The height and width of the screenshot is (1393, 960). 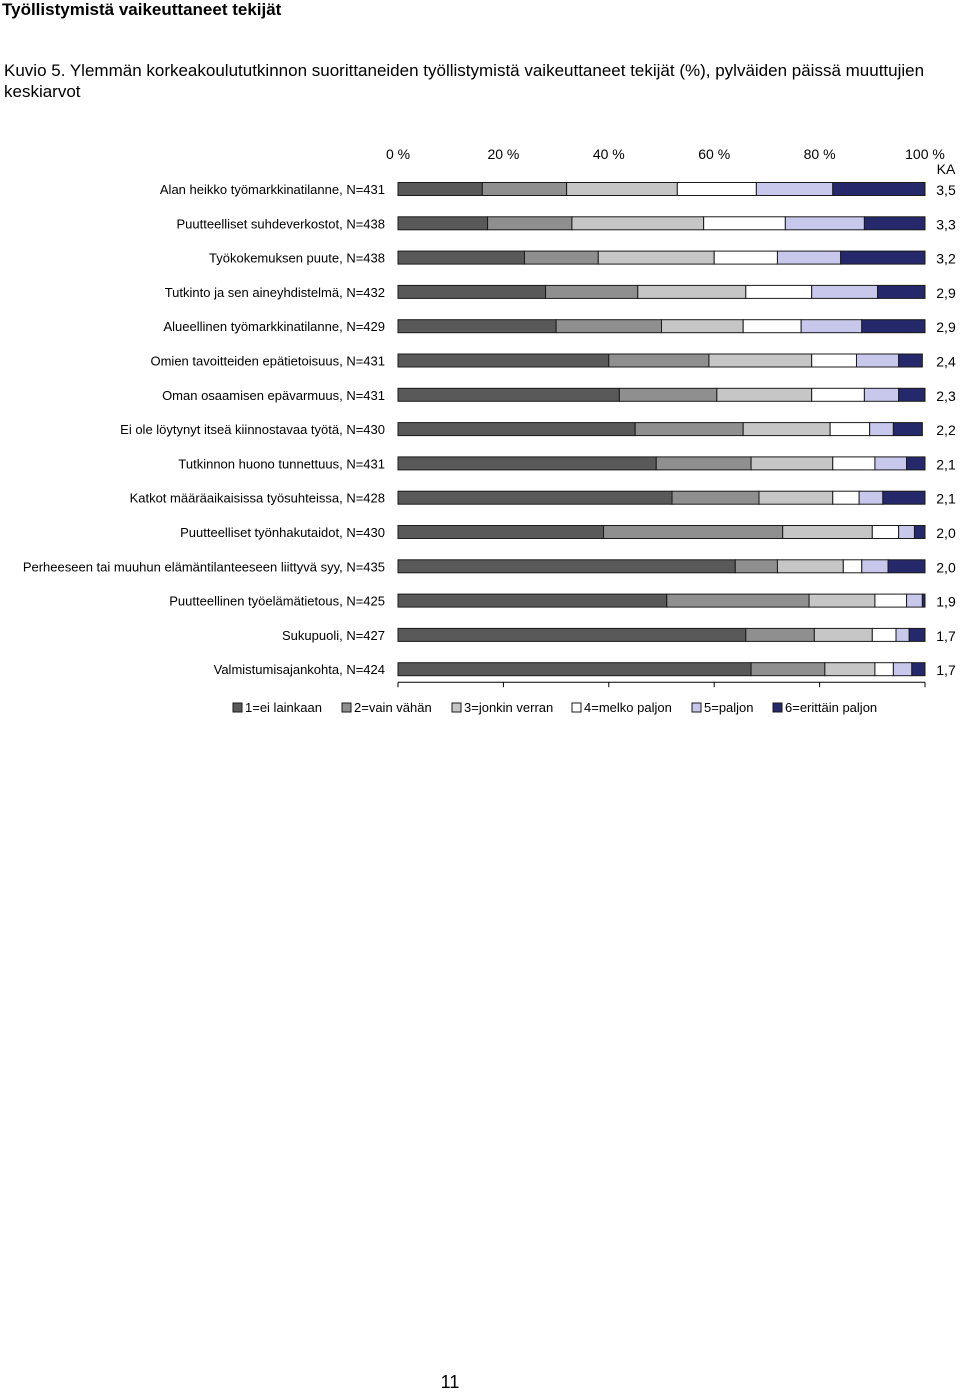 What do you see at coordinates (925, 154) in the screenshot?
I see `x-tick-label: 100 %` at bounding box center [925, 154].